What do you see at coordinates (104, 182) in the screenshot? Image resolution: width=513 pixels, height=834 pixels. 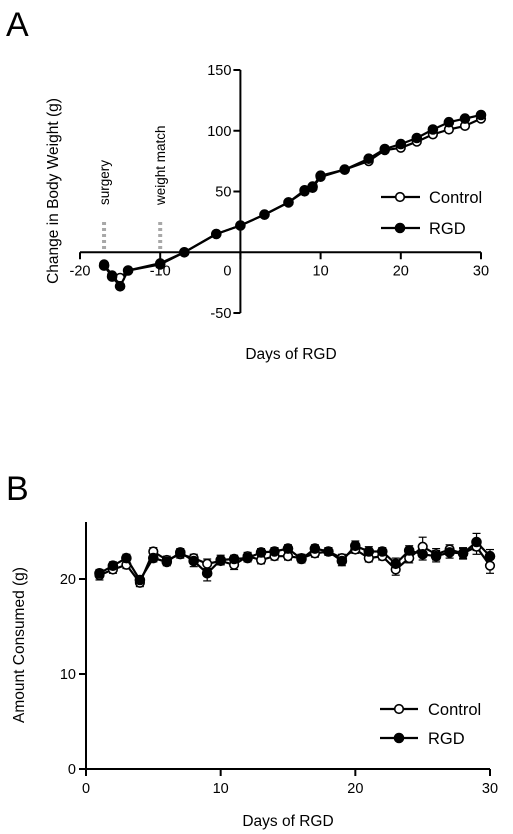 I see `annotation-label: surgery` at bounding box center [104, 182].